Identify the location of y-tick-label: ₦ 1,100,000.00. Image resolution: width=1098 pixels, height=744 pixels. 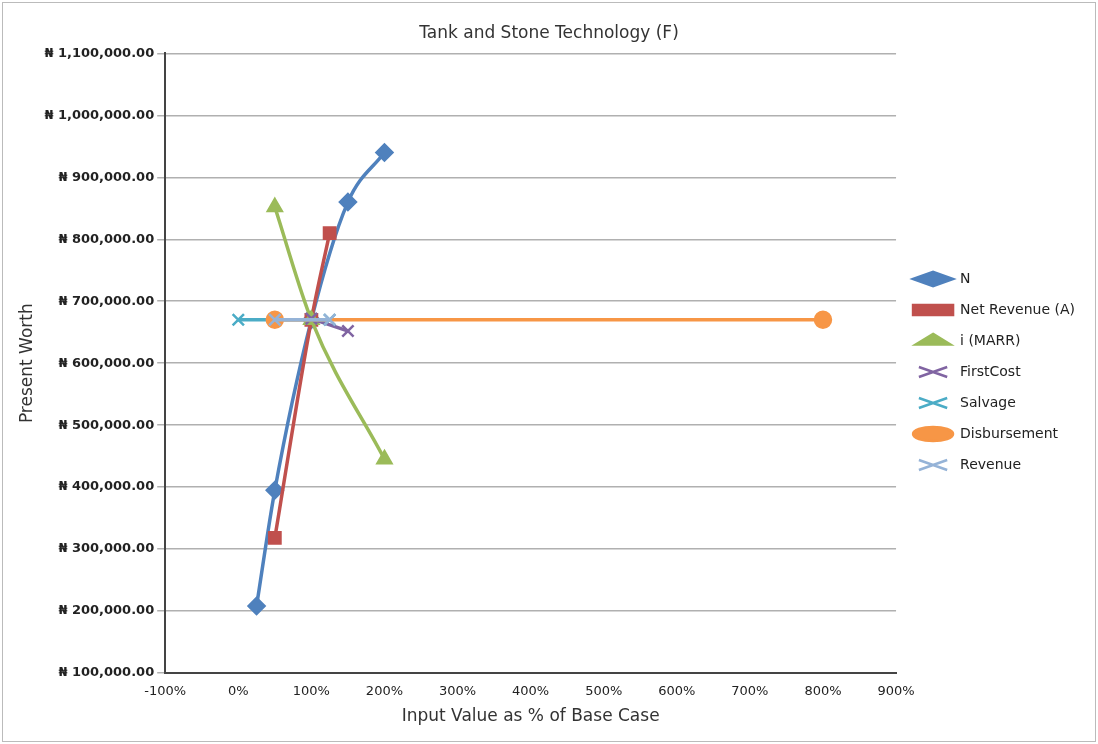
(99, 52).